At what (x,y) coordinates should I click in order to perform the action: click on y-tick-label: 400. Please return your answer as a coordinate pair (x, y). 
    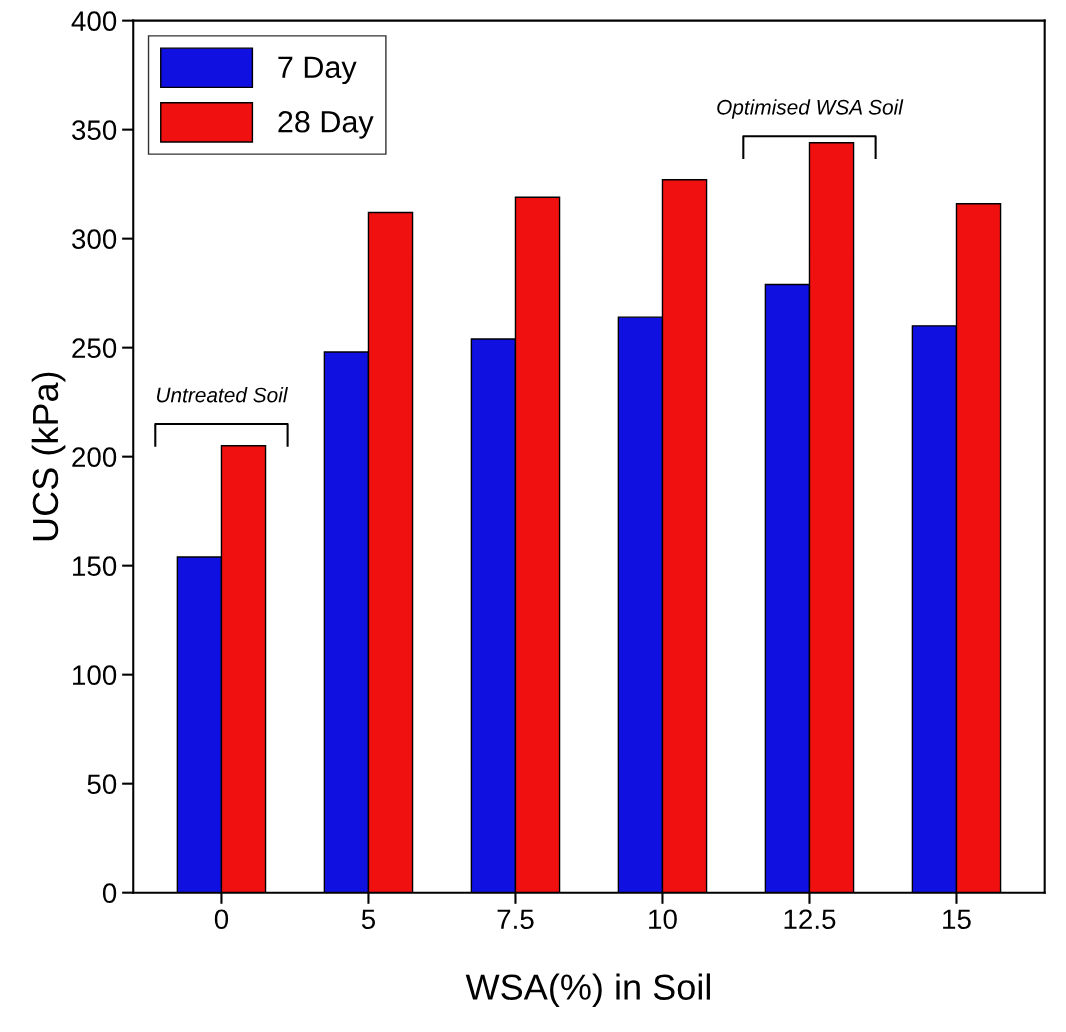
    Looking at the image, I should click on (94, 21).